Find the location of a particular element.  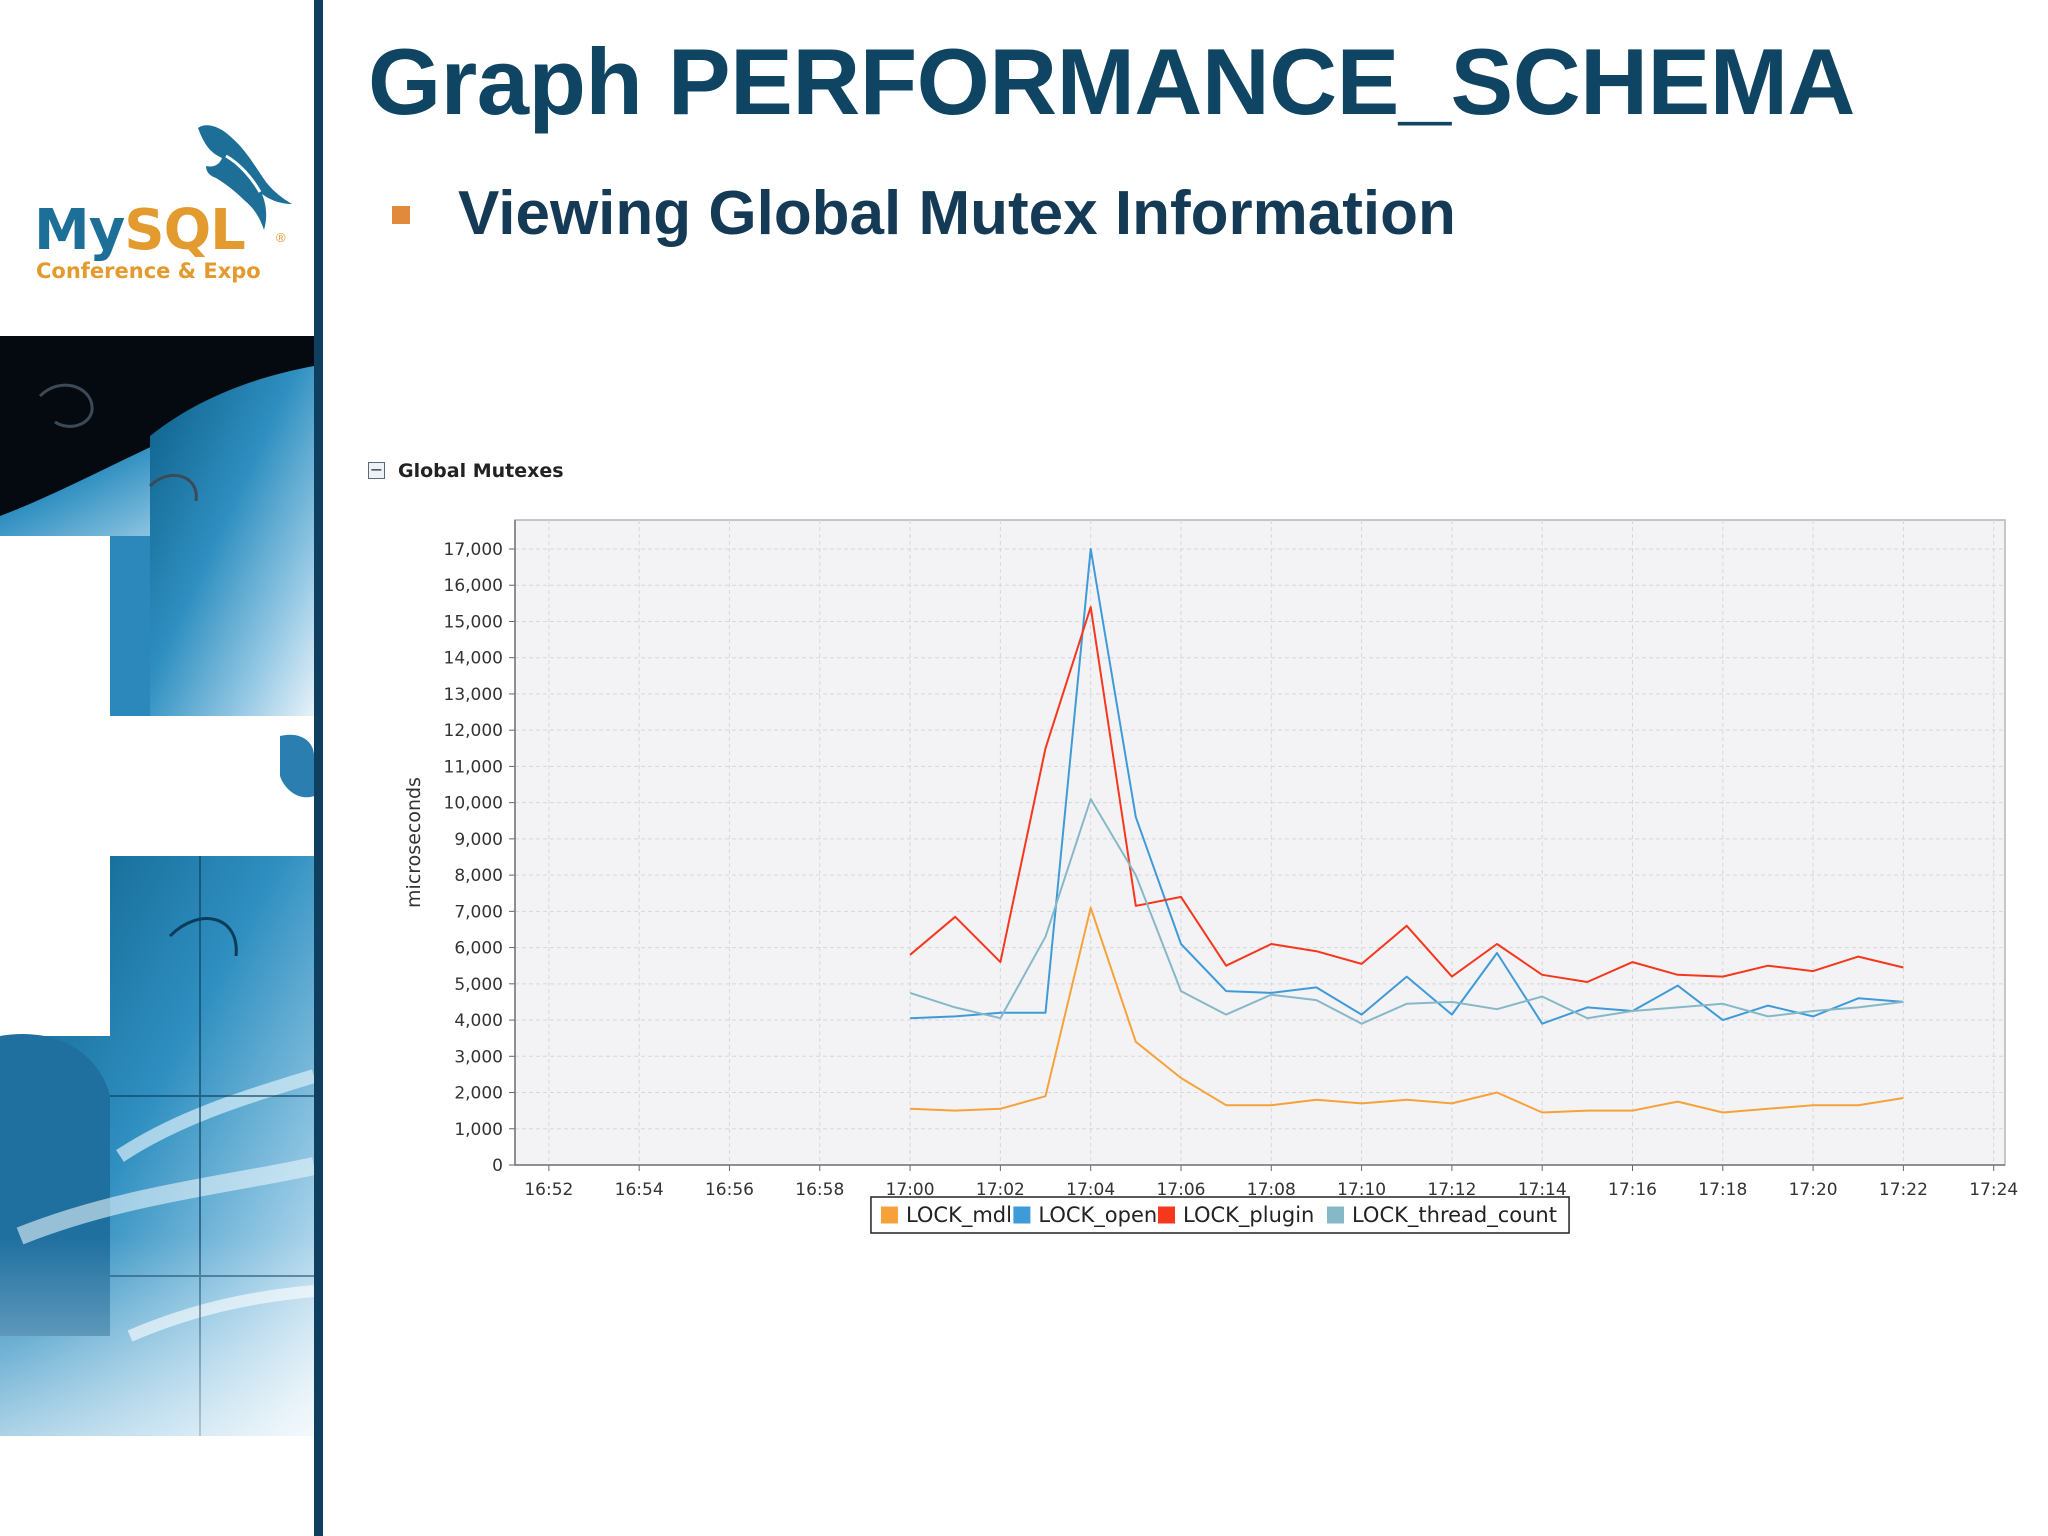

x-tick-label: 16:58 is located at coordinates (819, 1190).